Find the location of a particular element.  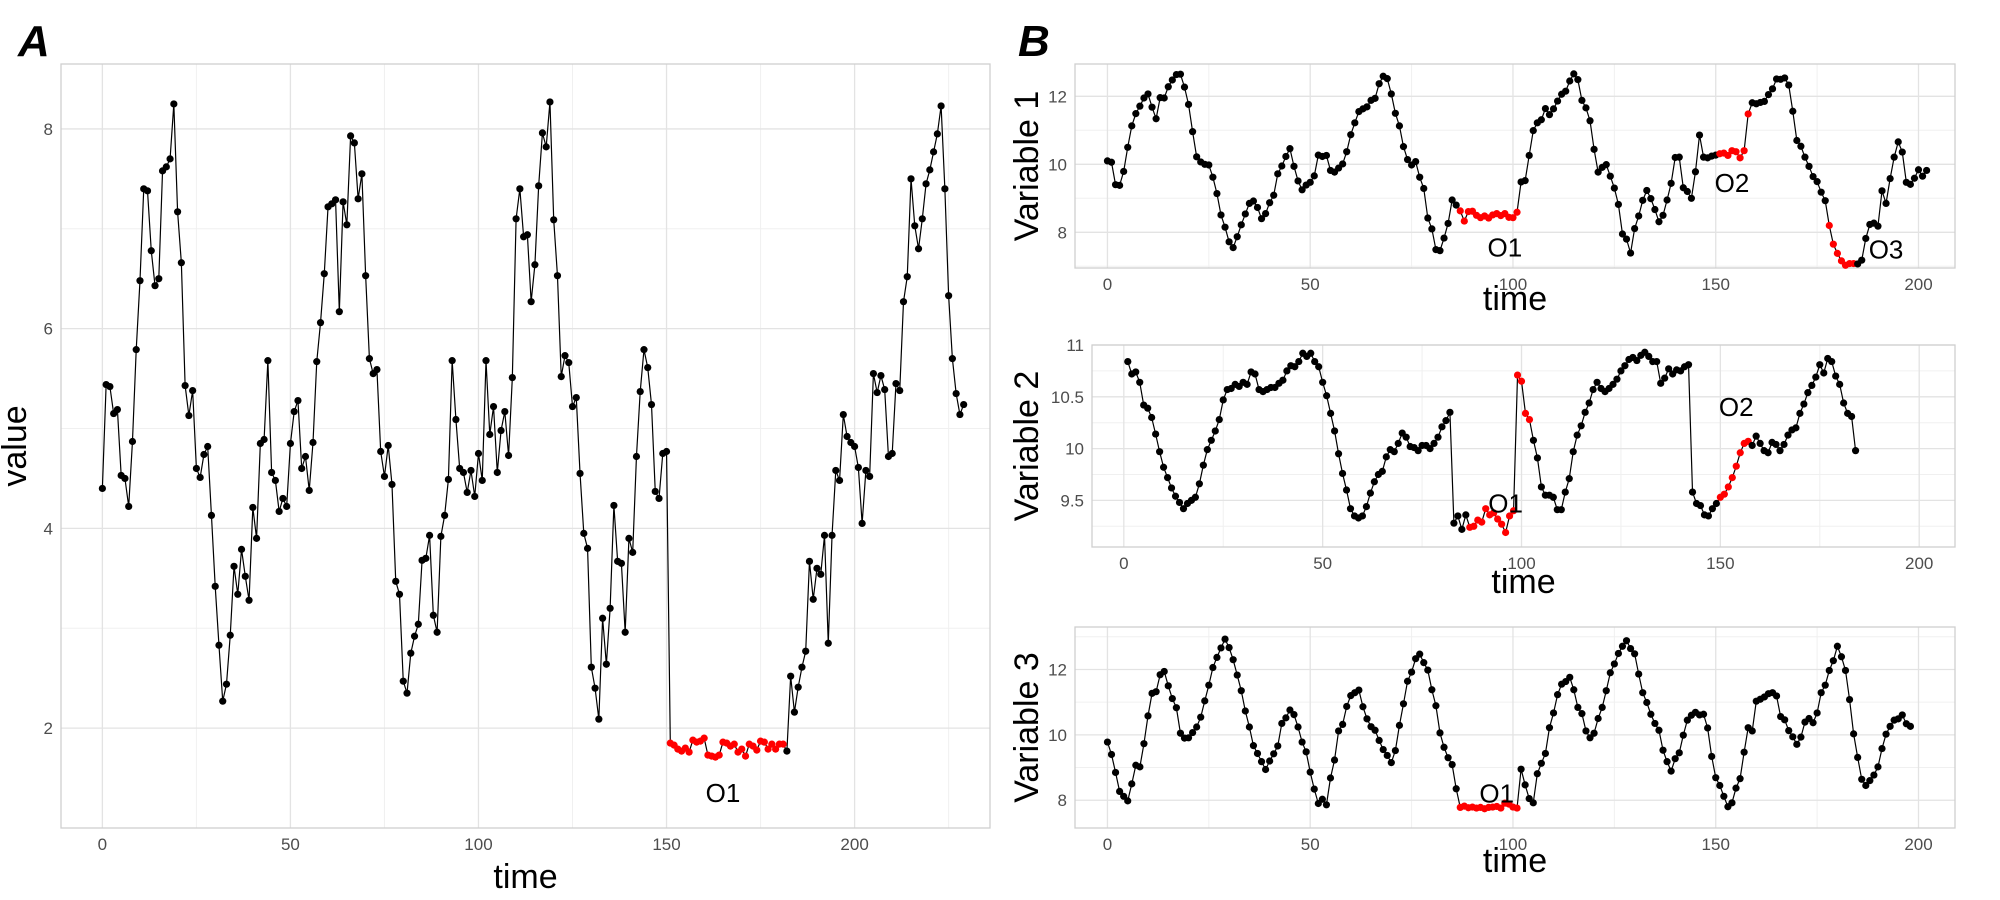

outlier-annotation: O3 is located at coordinates (1886, 249).